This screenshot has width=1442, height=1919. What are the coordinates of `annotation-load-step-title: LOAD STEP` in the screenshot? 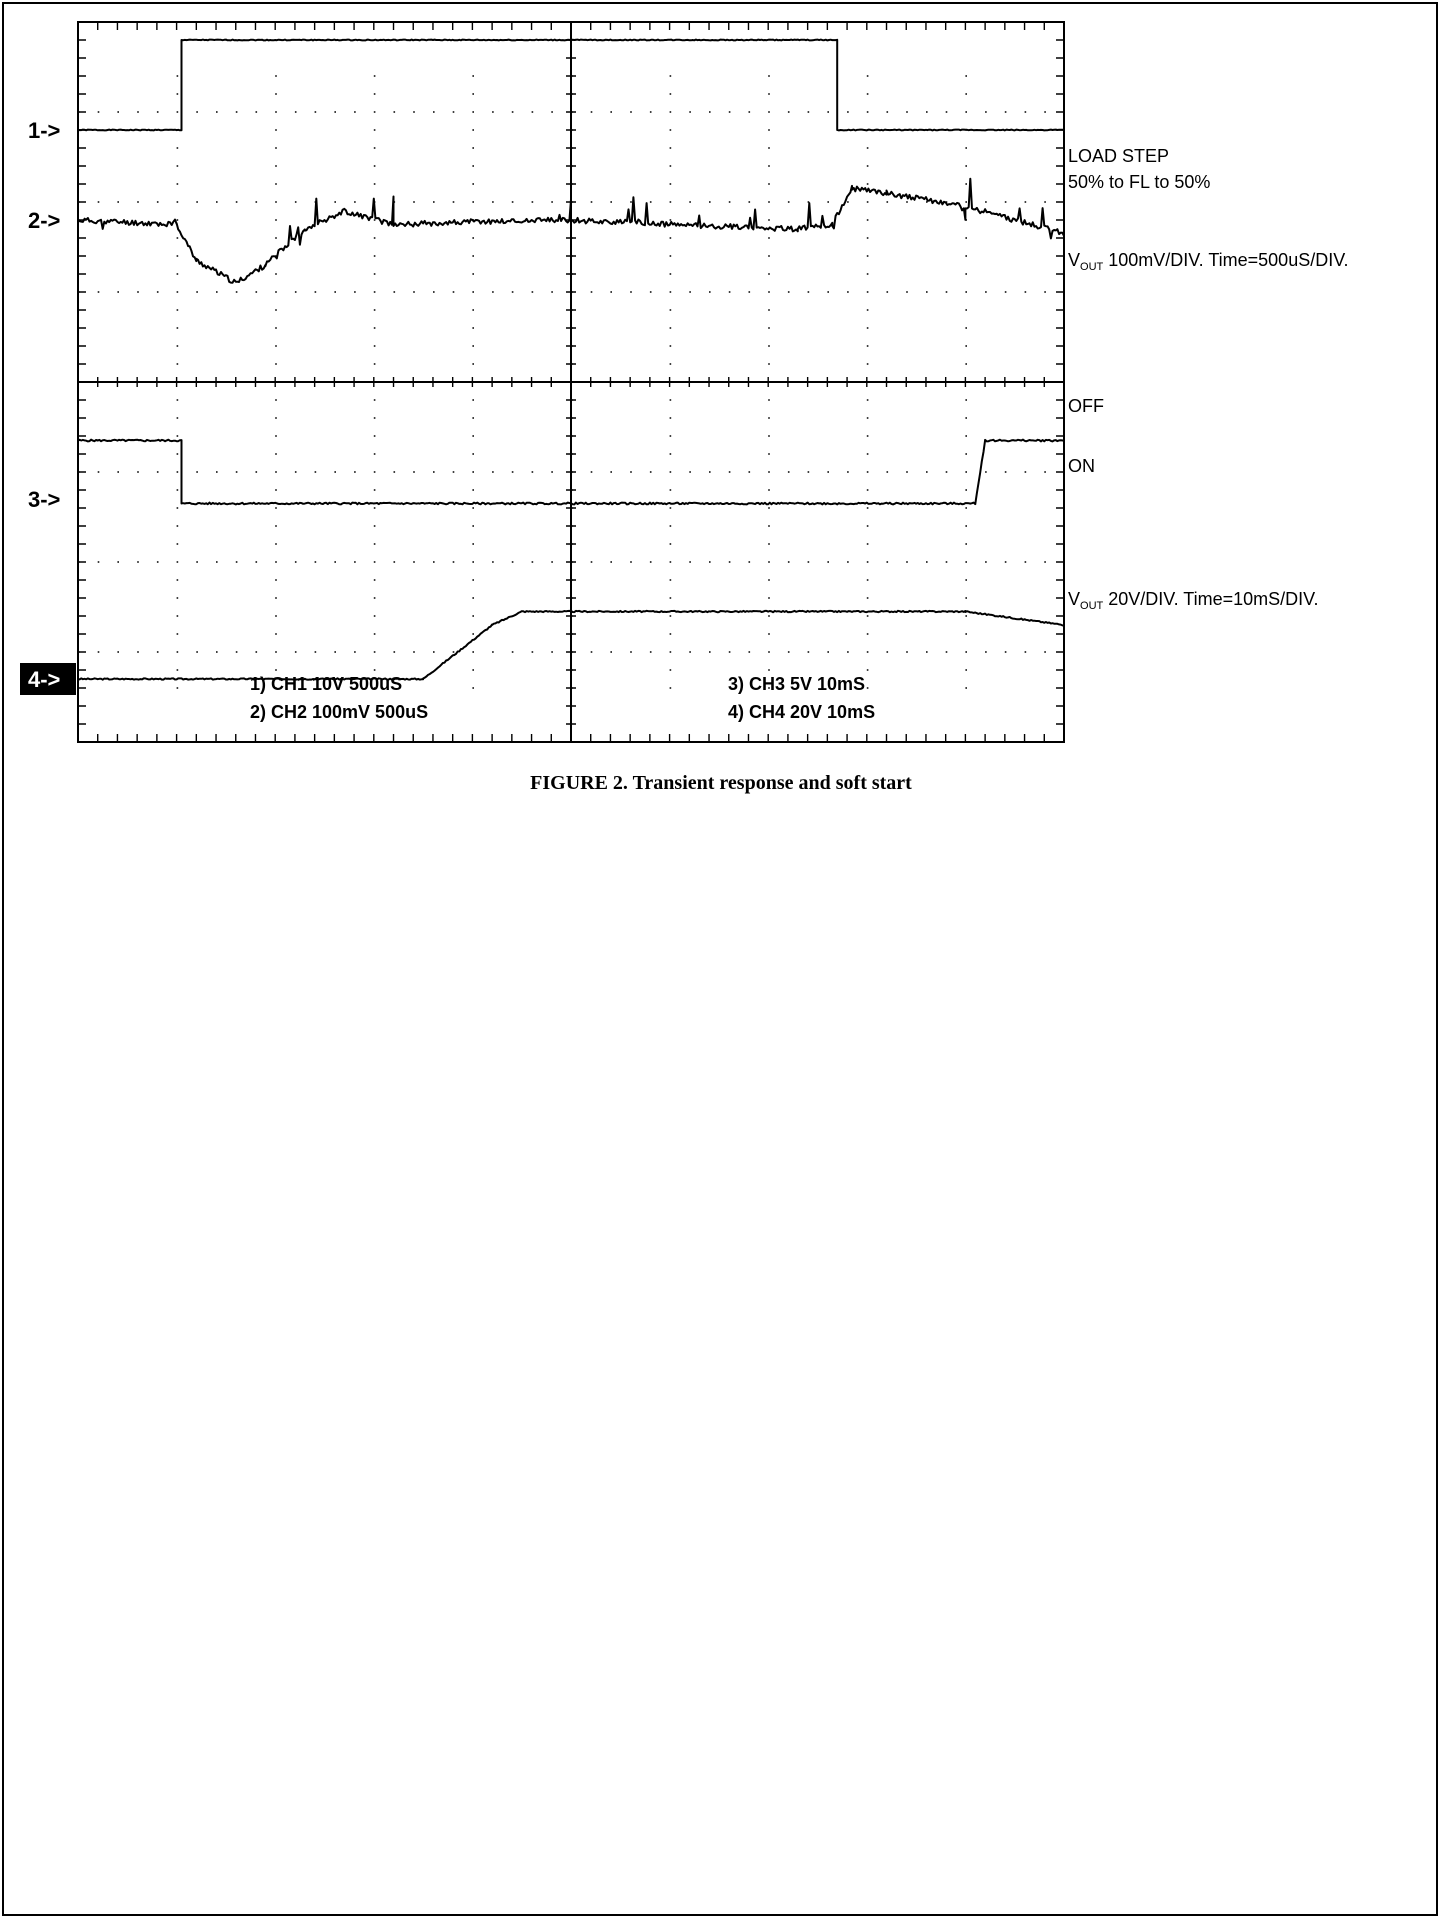 It's located at (1118, 156).